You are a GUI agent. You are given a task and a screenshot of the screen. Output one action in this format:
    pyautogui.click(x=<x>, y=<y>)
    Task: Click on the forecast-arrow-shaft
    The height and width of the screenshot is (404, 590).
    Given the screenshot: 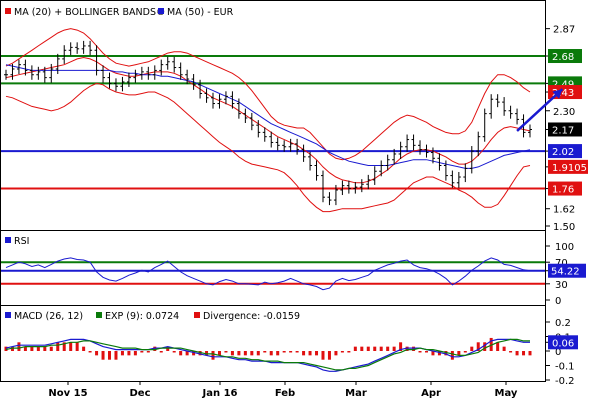 What is the action you would take?
    pyautogui.click(x=540, y=110)
    